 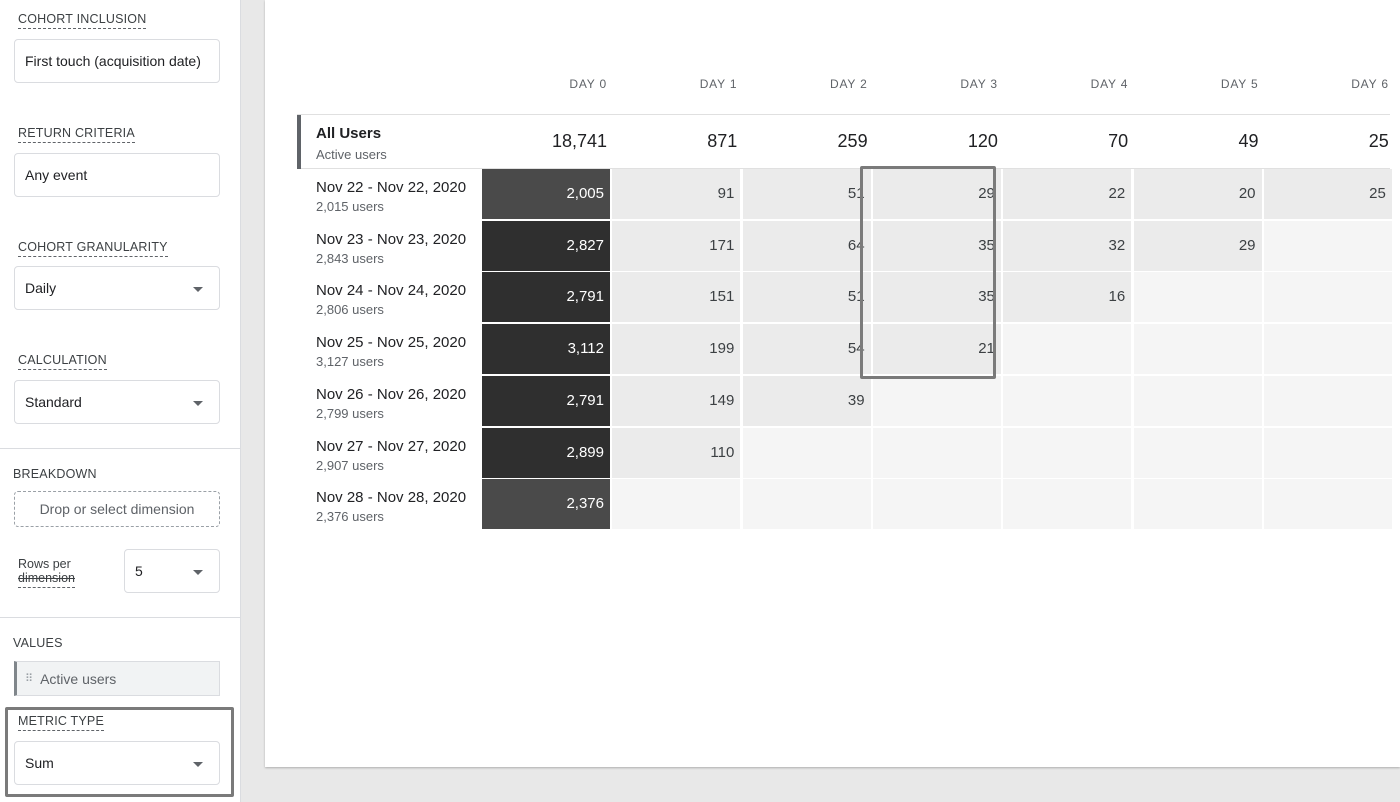 I want to click on calculation-value: Standard, so click(x=53, y=402).